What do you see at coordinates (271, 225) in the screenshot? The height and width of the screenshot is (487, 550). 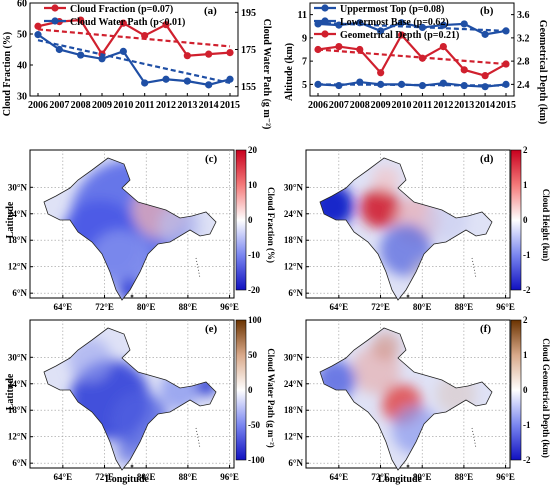 I see `cbar-c-label: Cloud Fraction (%)` at bounding box center [271, 225].